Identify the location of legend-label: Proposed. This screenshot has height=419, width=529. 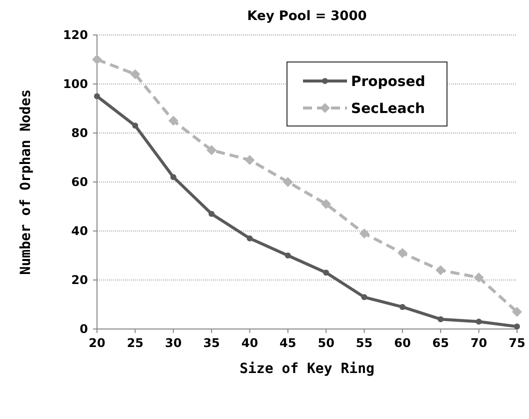
(388, 82).